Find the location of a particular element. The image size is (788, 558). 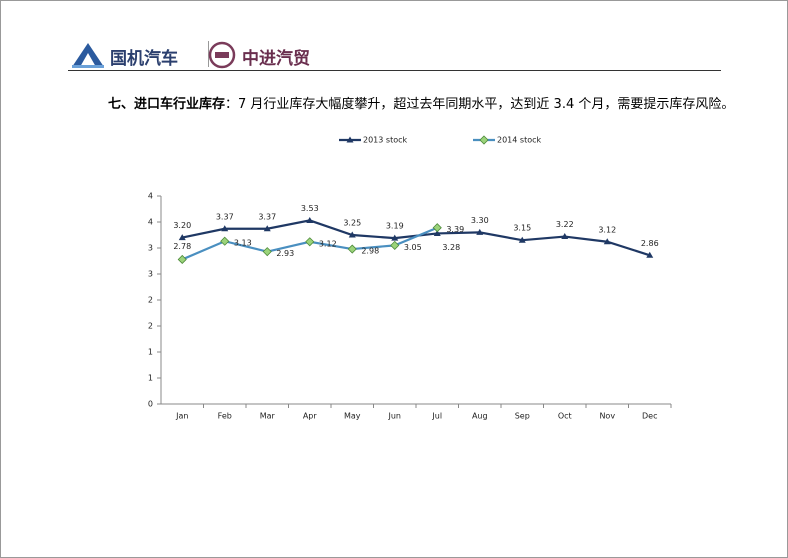

legend-label: 2014 stock is located at coordinates (519, 140).